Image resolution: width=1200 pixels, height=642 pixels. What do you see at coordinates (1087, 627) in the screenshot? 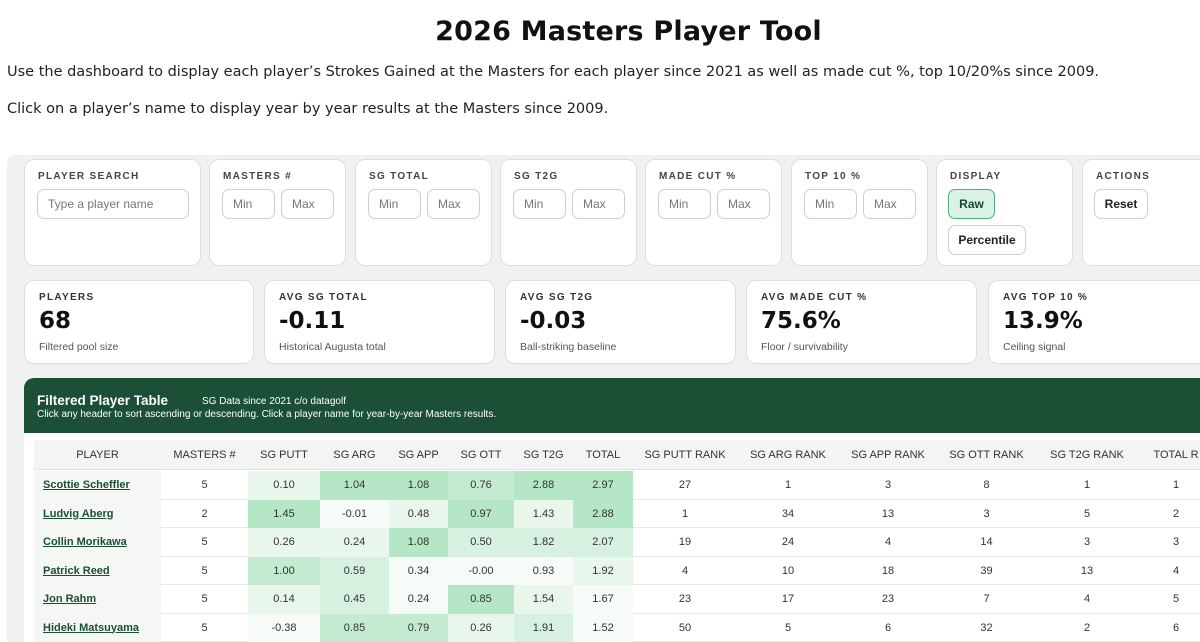
I see `cell-sg-t2g-rank: 2` at bounding box center [1087, 627].